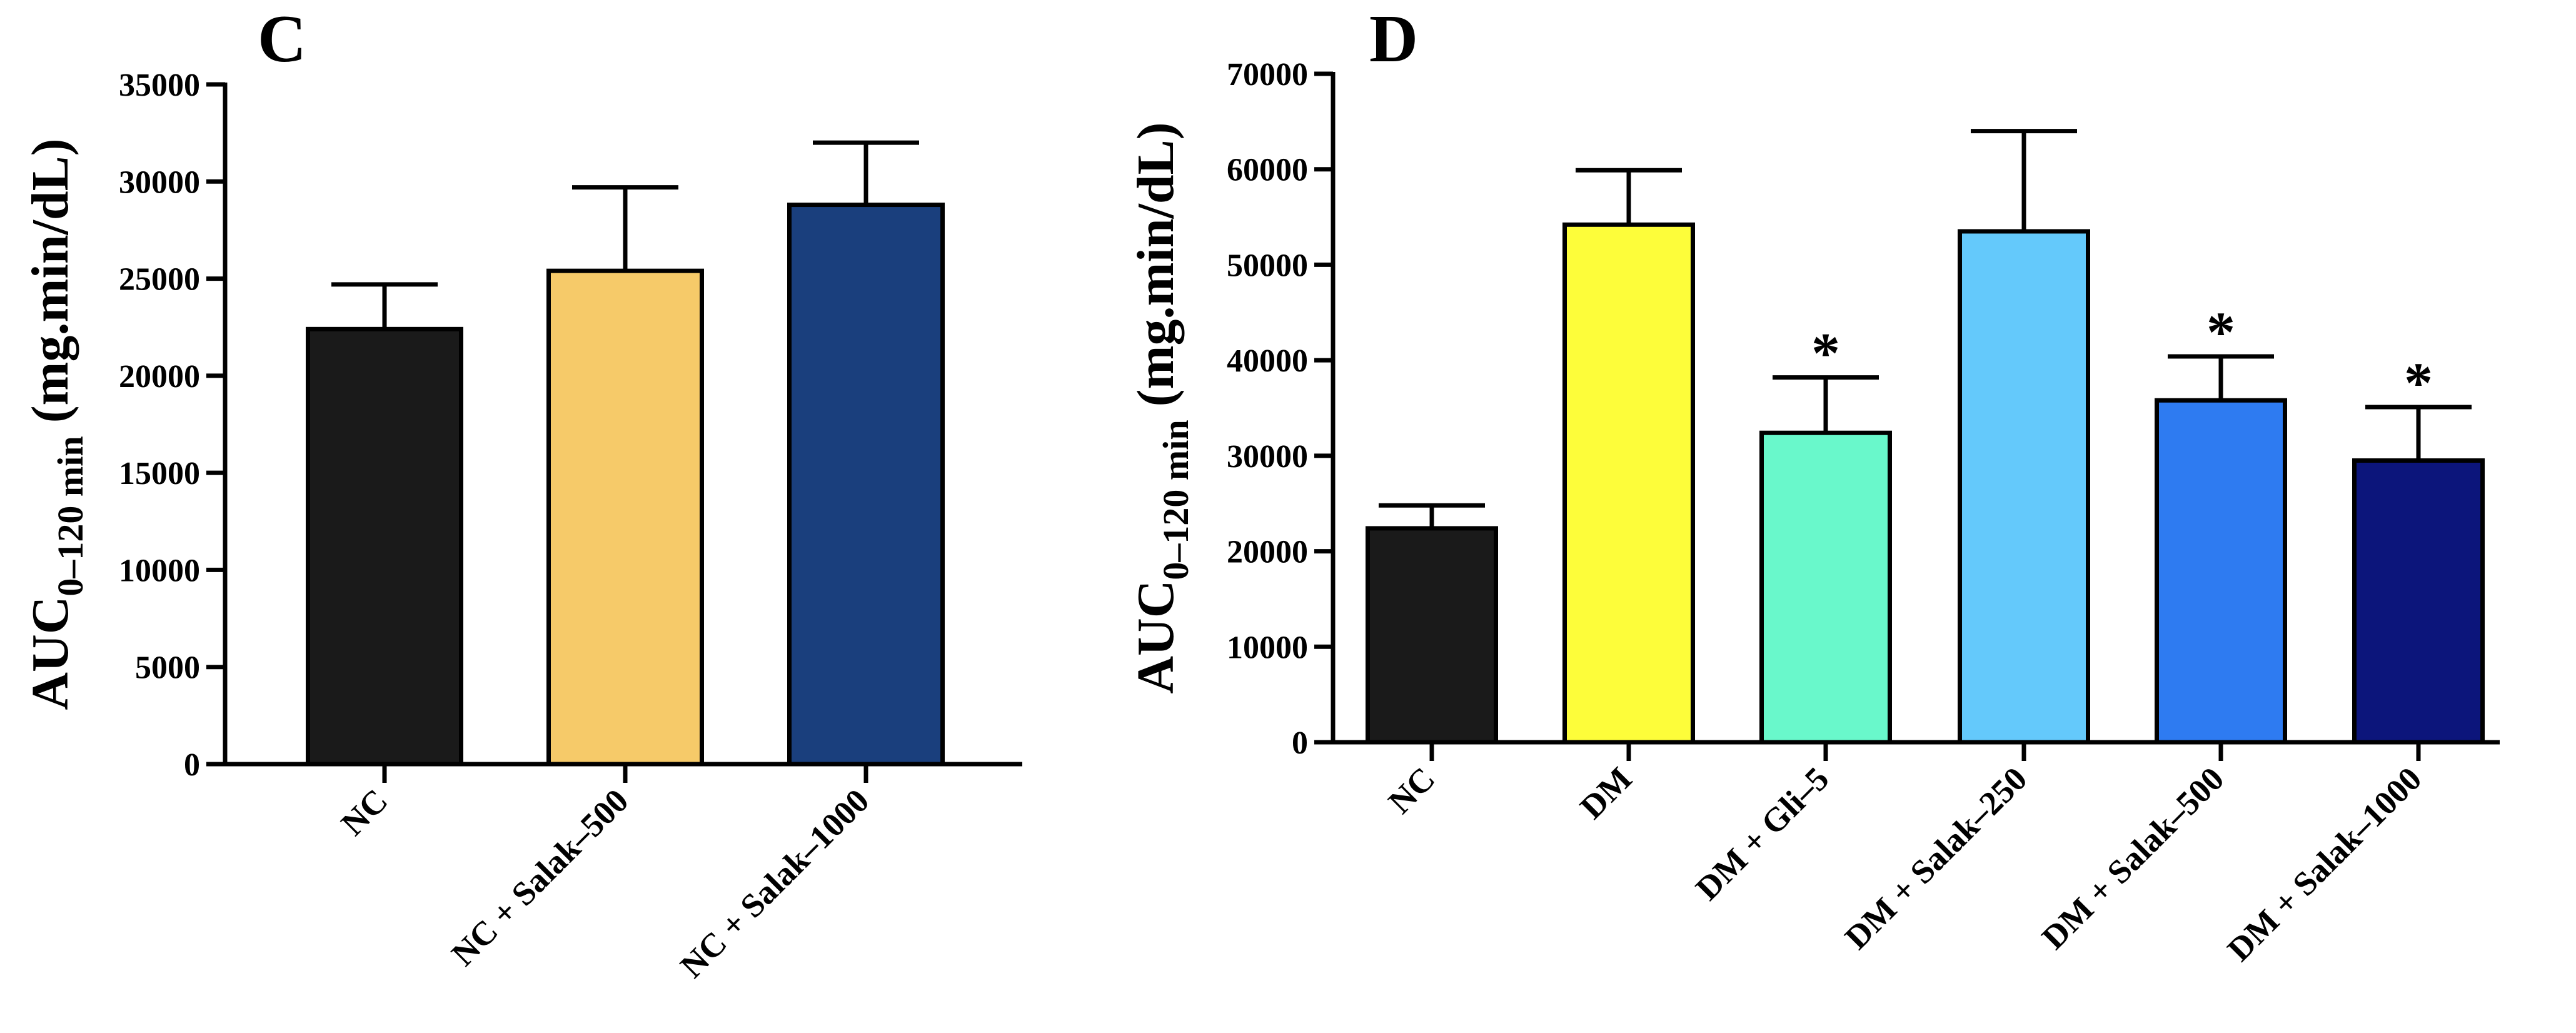  I want to click on y-tick-label: 60000, so click(1267, 170).